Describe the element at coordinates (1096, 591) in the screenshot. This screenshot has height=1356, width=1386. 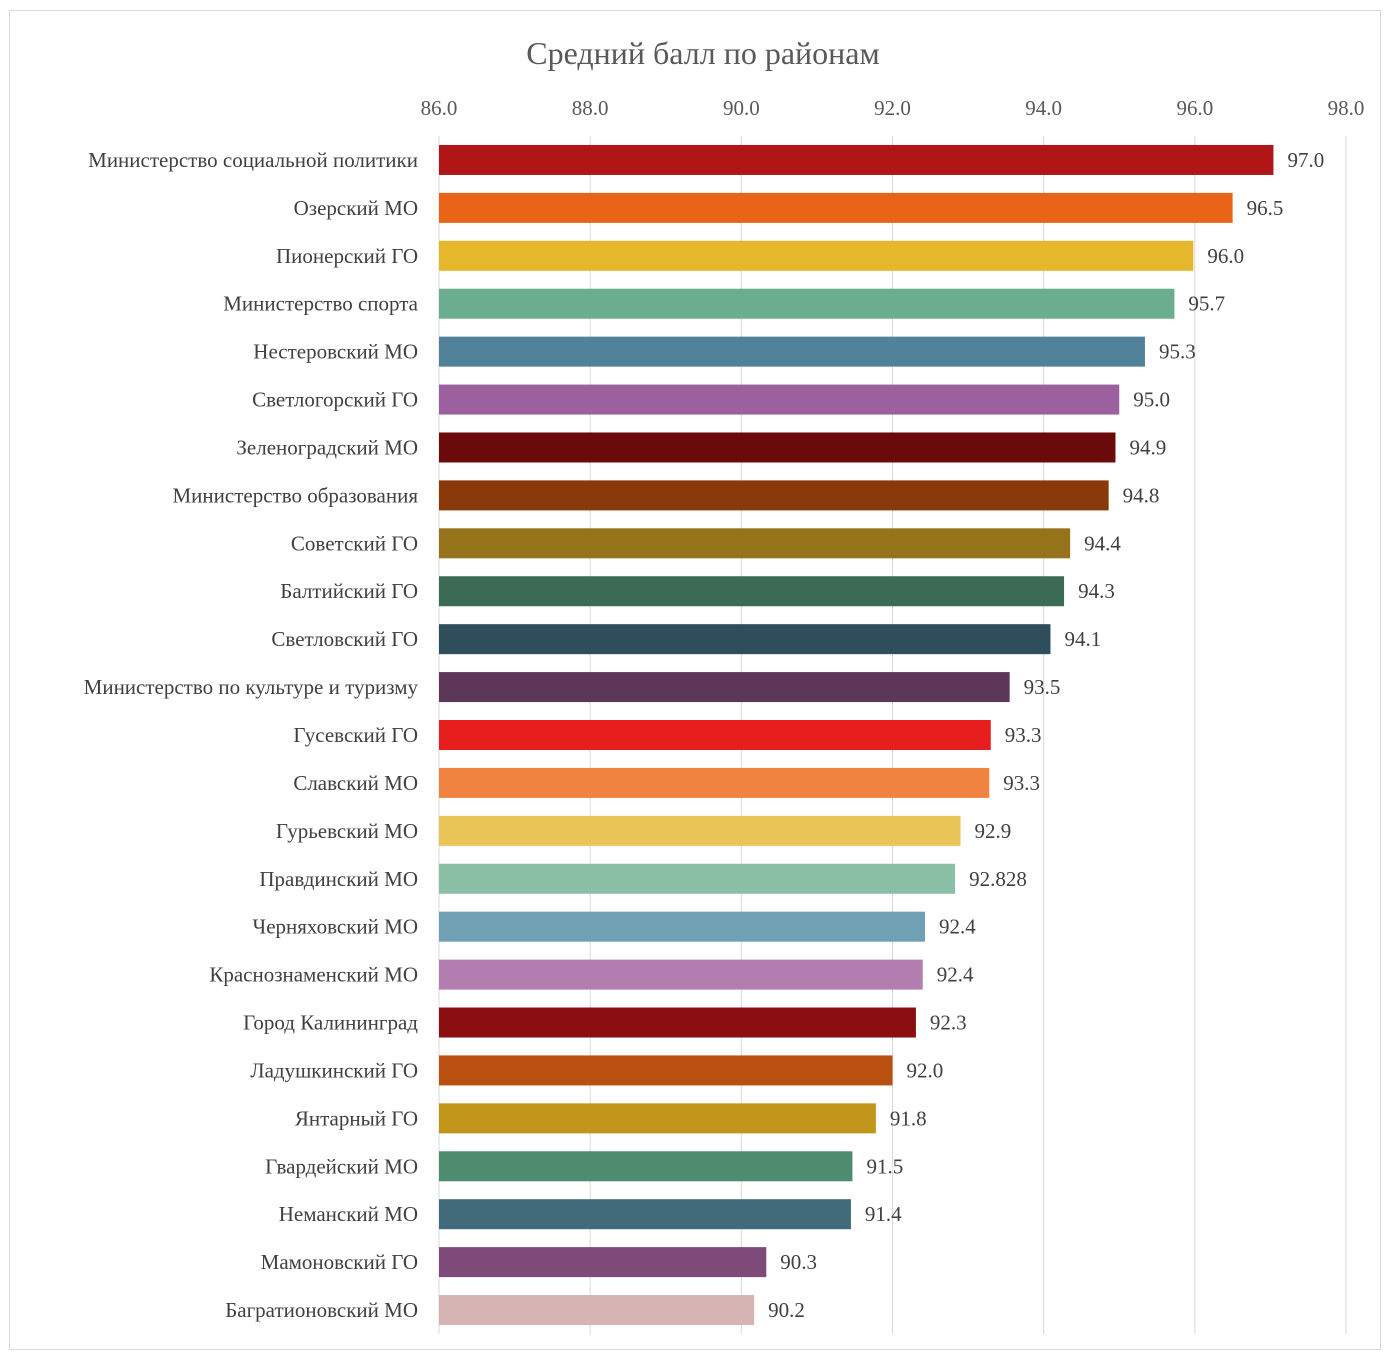
I see `data-label: 94.3` at that location.